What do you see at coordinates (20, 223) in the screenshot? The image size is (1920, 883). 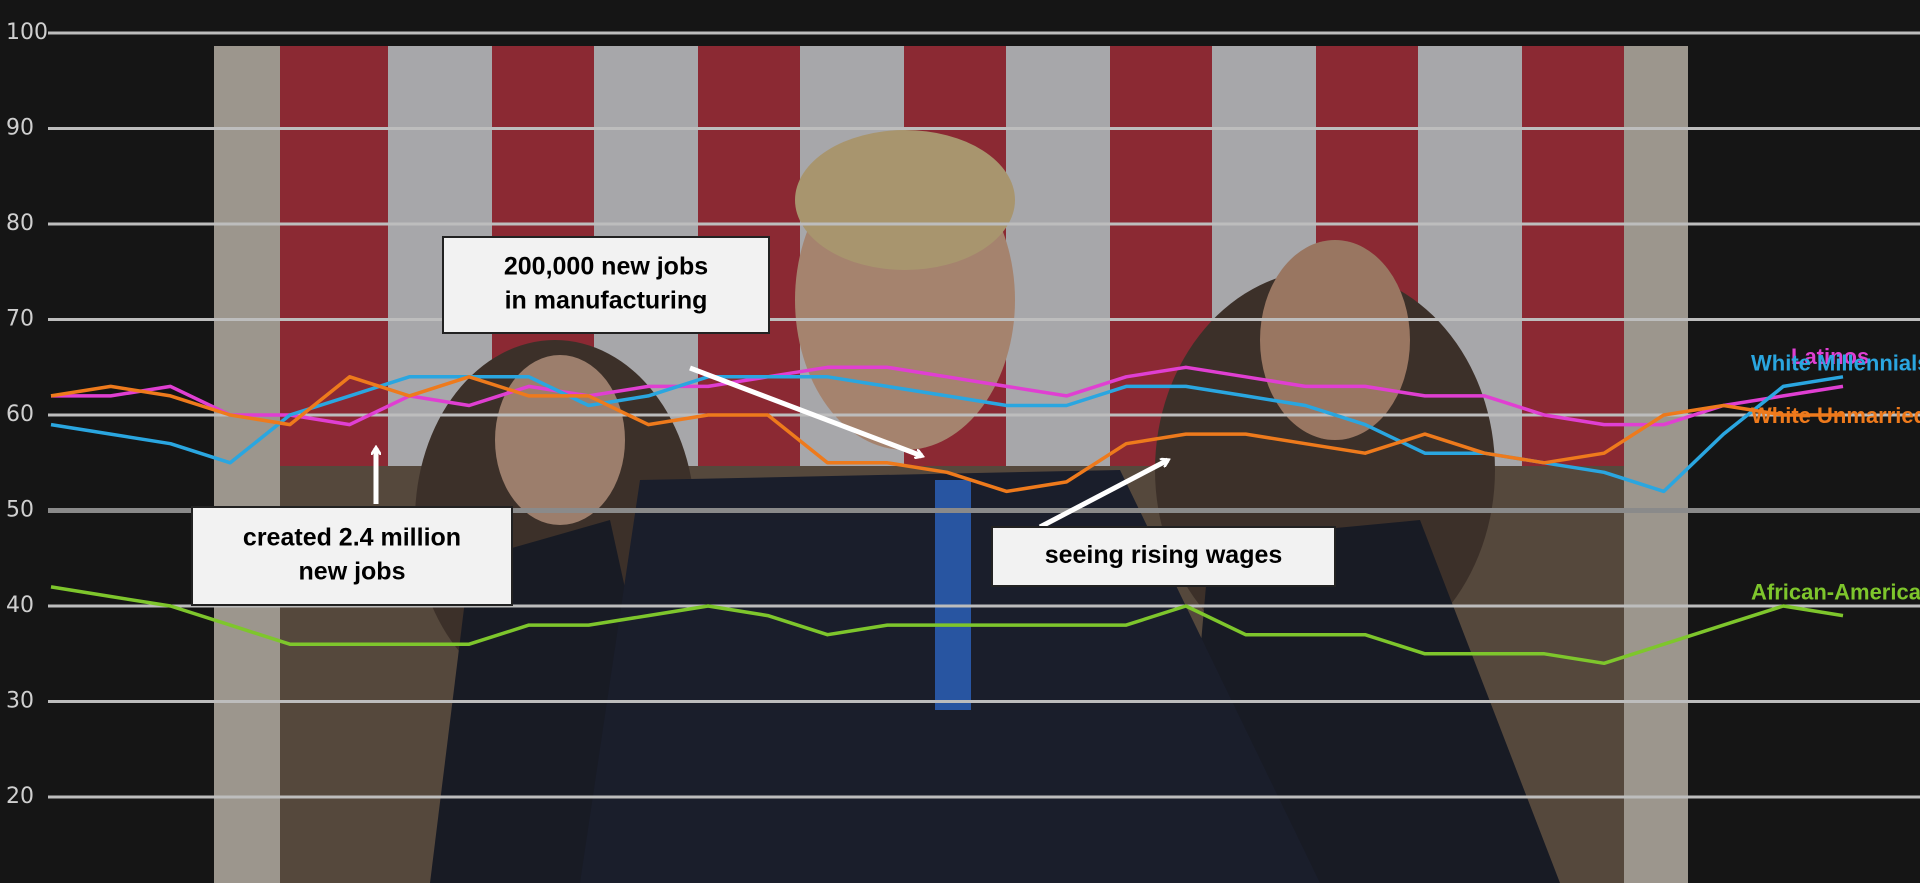 I see `y-tick-label: 80` at bounding box center [20, 223].